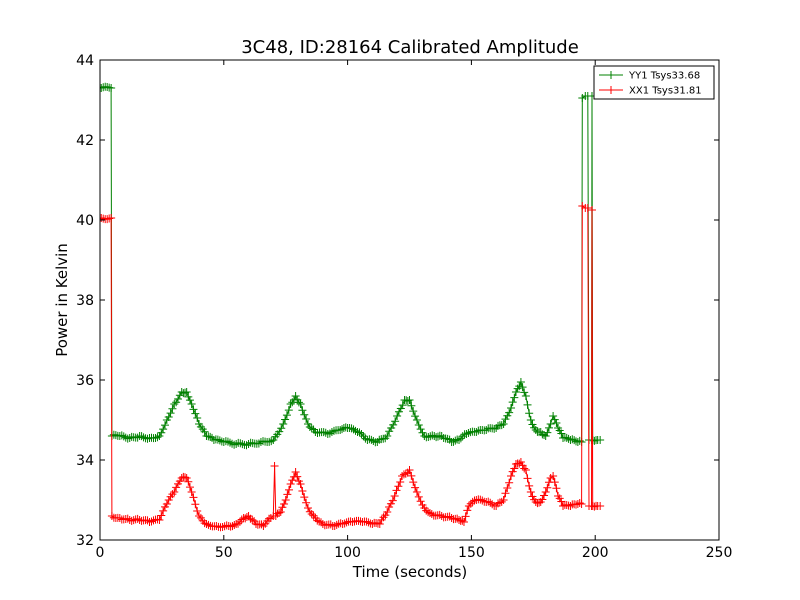  What do you see at coordinates (100, 553) in the screenshot?
I see `x-tick-label: 0` at bounding box center [100, 553].